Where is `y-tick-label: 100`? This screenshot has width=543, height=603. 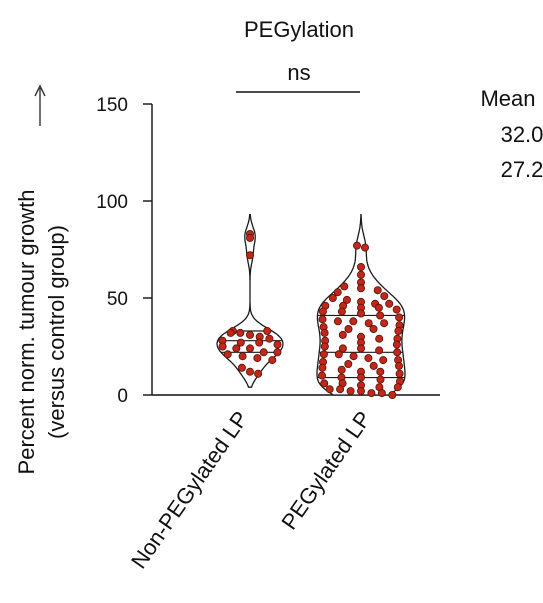 y-tick-label: 100 is located at coordinates (112, 202).